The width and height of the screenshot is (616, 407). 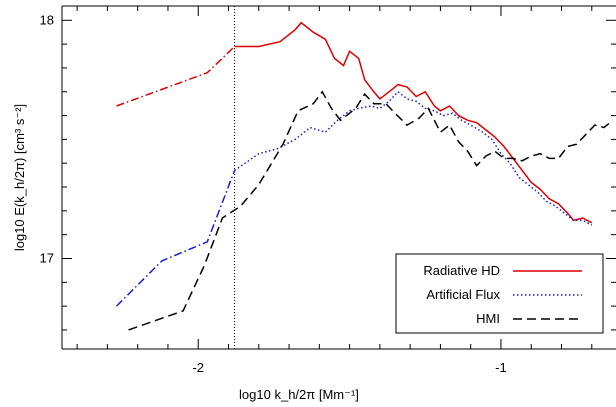 I want to click on legend-label-radiative-hd: Radiative HD, so click(x=461, y=270).